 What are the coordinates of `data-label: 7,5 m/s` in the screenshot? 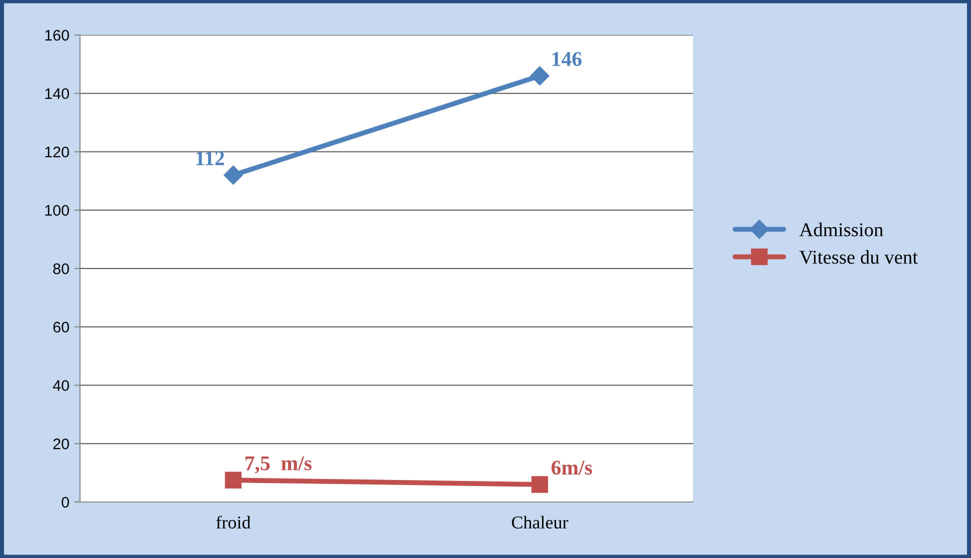 It's located at (279, 465).